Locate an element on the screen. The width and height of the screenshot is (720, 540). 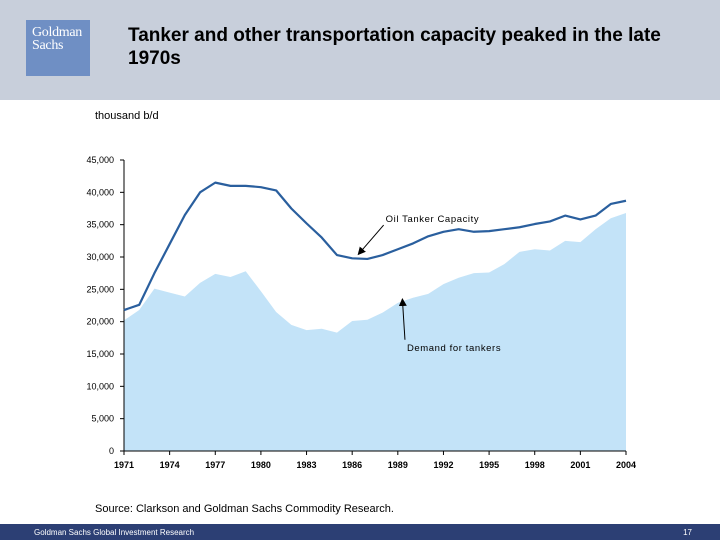
demand-annotation-arrow is located at coordinates (402, 319).